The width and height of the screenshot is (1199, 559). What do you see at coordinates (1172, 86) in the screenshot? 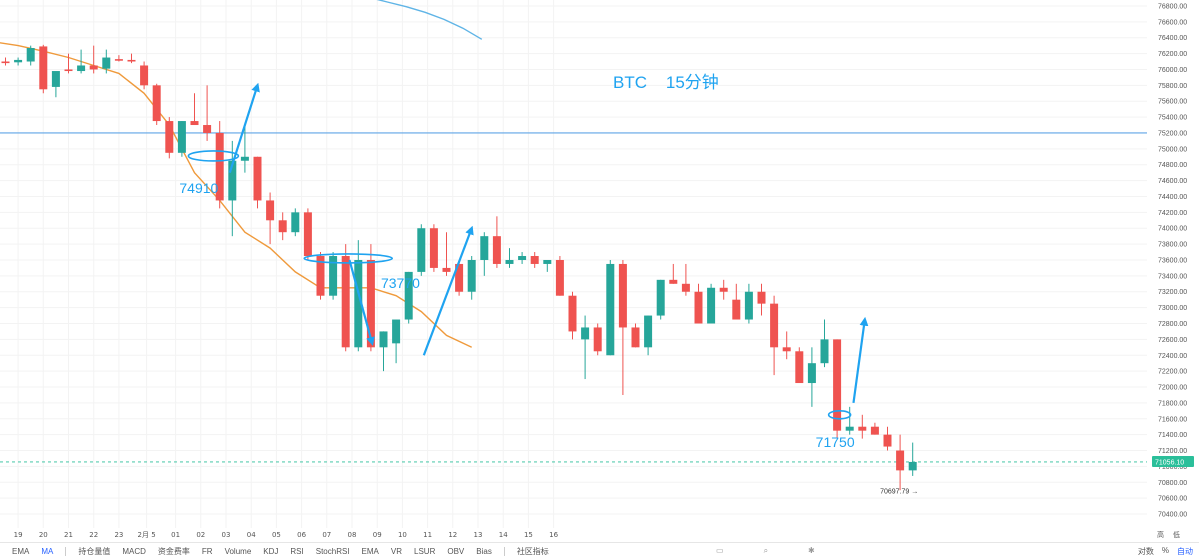
I see `price-tick-label: 75800.00` at bounding box center [1172, 86].